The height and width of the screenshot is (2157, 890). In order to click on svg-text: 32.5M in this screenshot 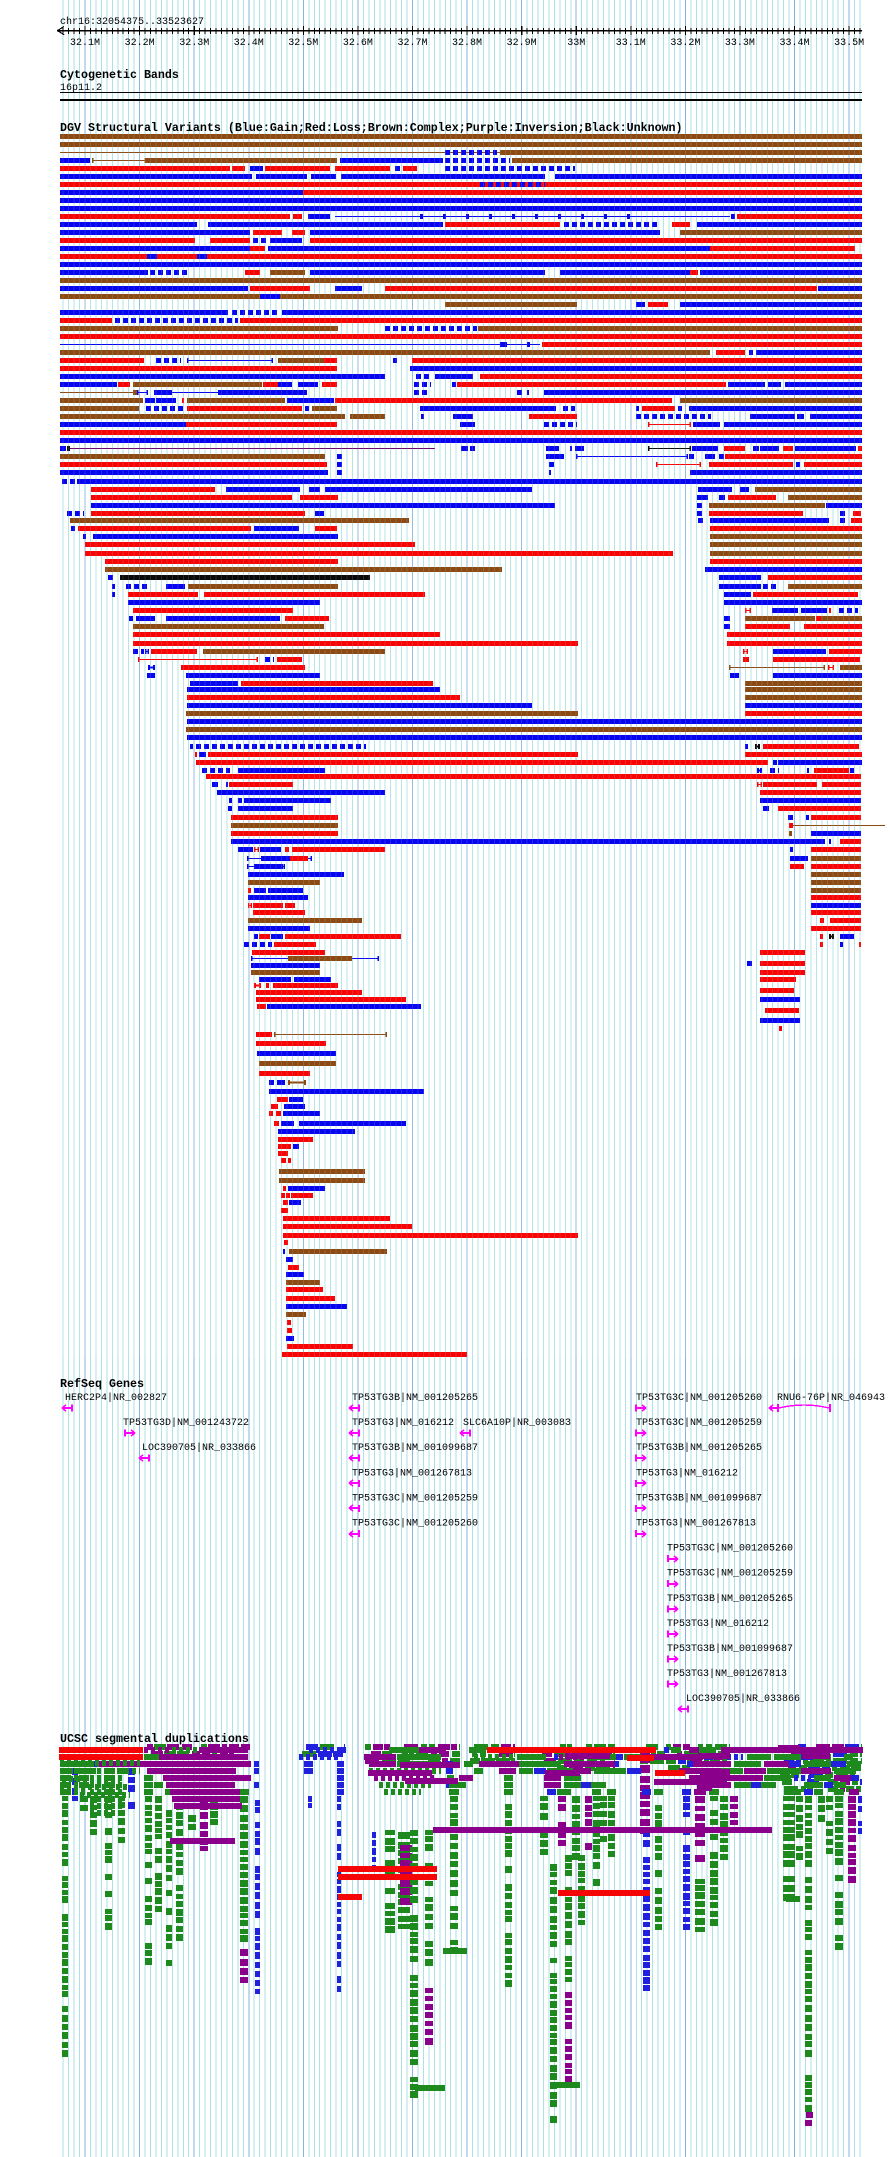, I will do `click(303, 43)`.